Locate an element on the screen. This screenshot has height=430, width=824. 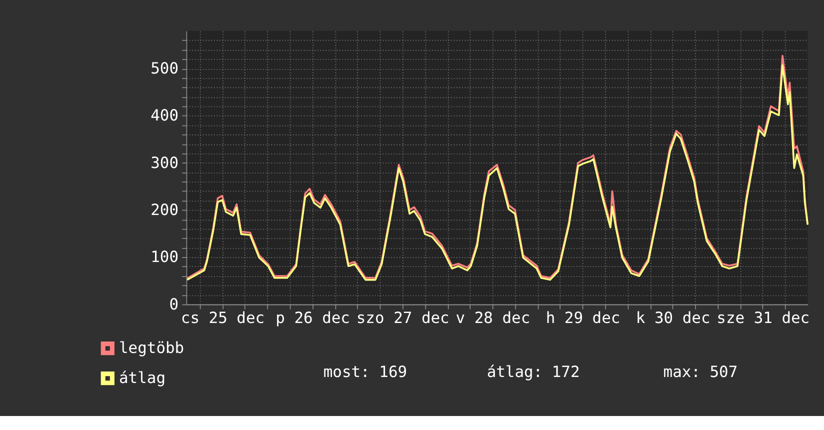
legend-label: legtöbb is located at coordinates (151, 347).